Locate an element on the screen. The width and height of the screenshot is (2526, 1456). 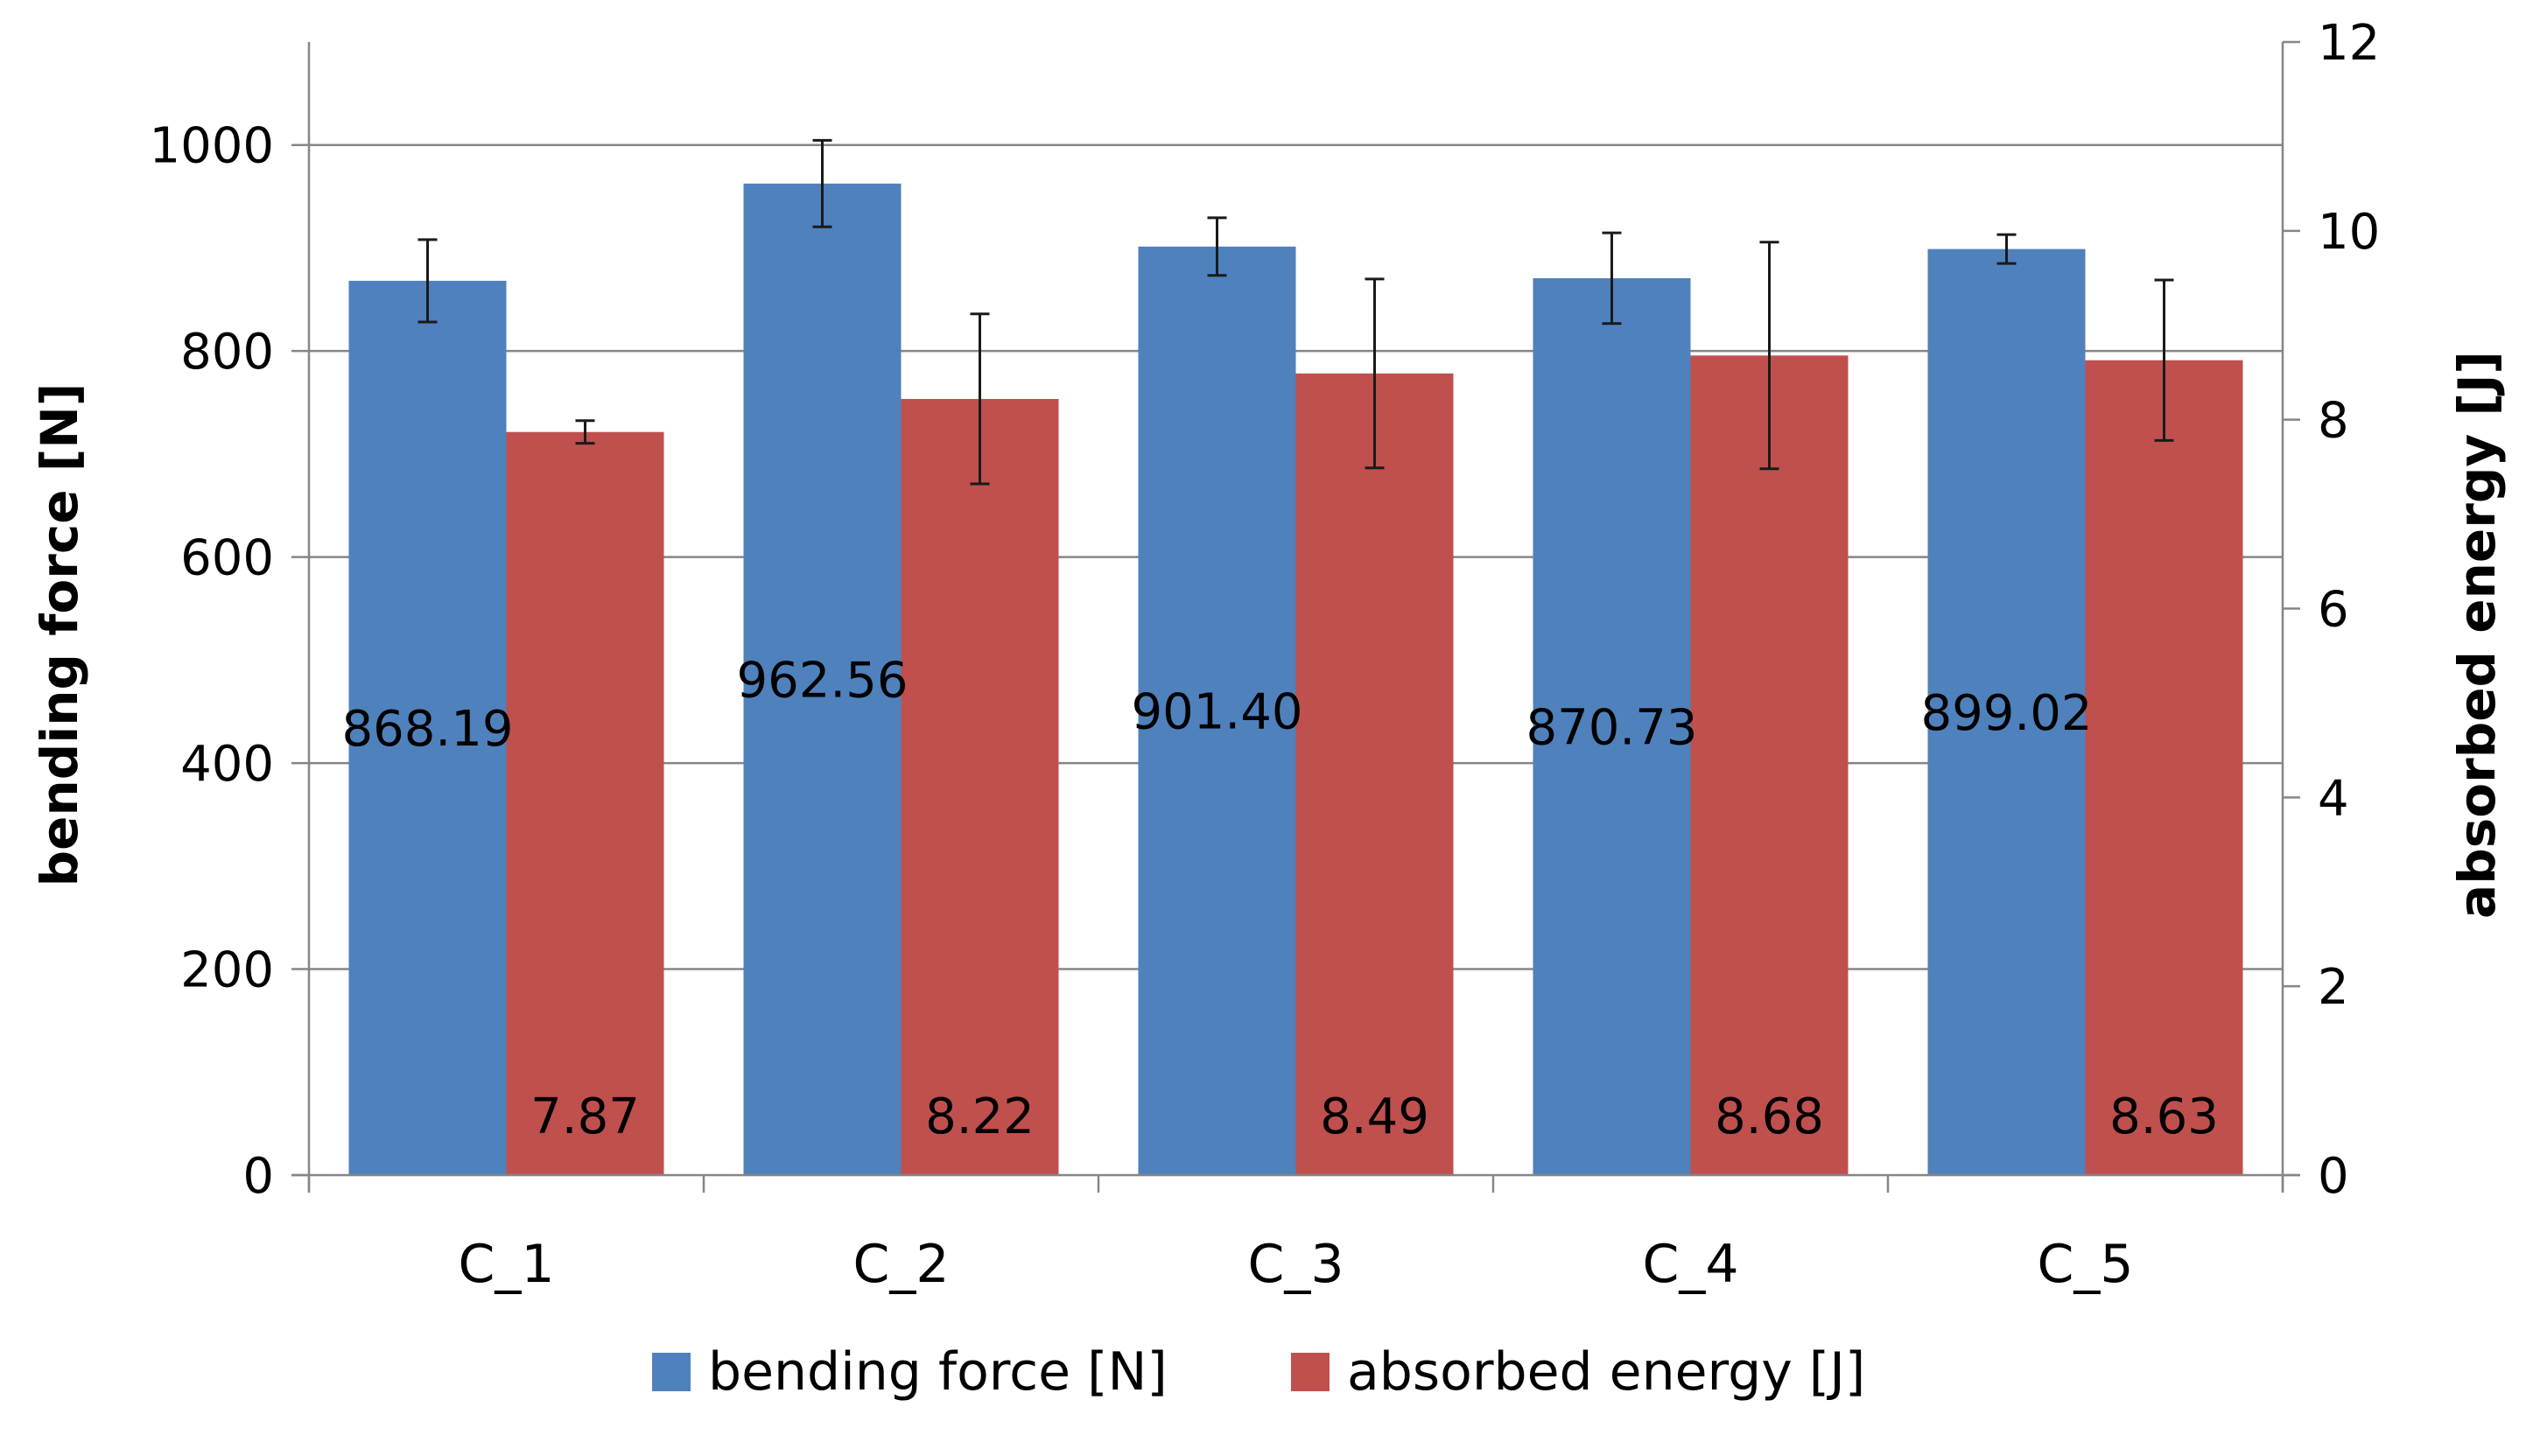
y-axis-title-right: absorbed energy [J] is located at coordinates (2477, 635).